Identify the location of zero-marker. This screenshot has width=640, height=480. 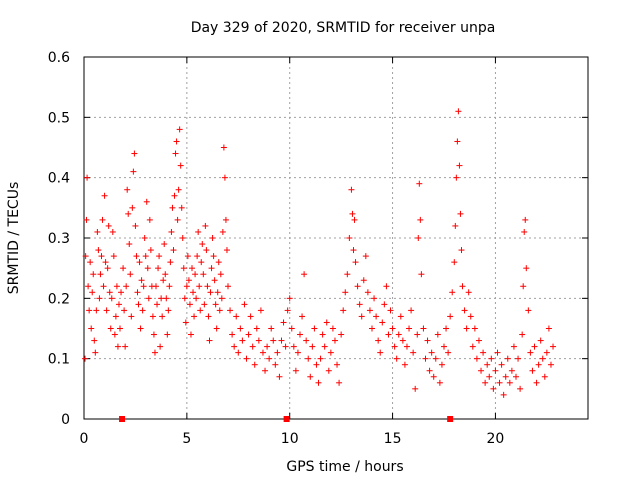
(122, 419).